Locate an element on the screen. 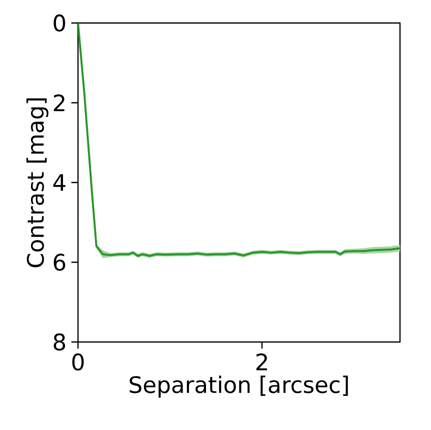 Image resolution: width=431 pixels, height=430 pixels. y-tick-label: 6 is located at coordinates (60, 262).